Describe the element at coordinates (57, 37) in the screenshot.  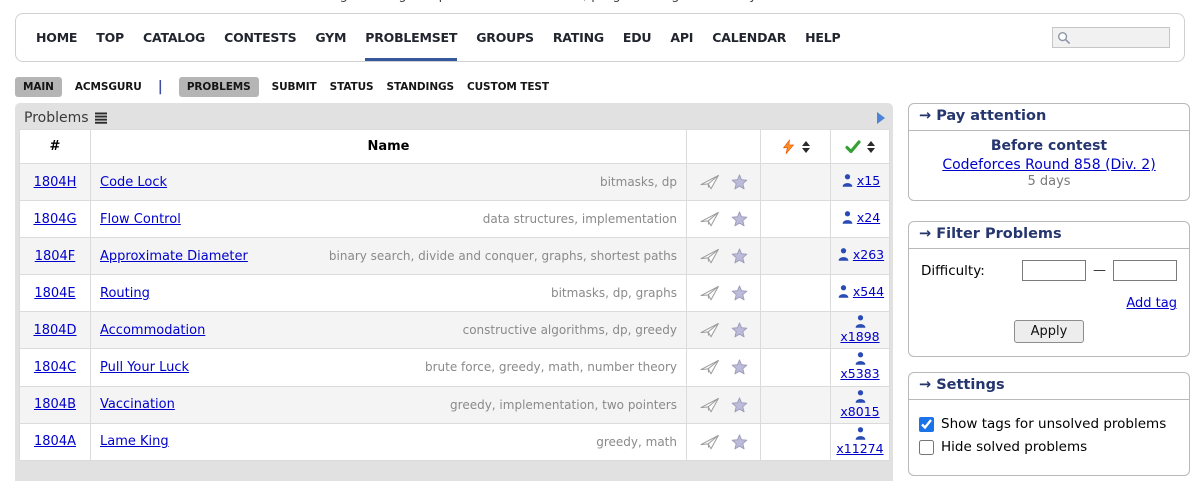
I see `nav-item-home: HOME` at that location.